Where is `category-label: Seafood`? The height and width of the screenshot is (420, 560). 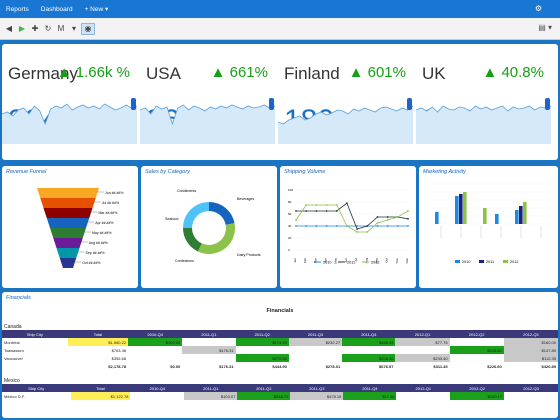
category-label: Seafood is located at coordinates (171, 219).